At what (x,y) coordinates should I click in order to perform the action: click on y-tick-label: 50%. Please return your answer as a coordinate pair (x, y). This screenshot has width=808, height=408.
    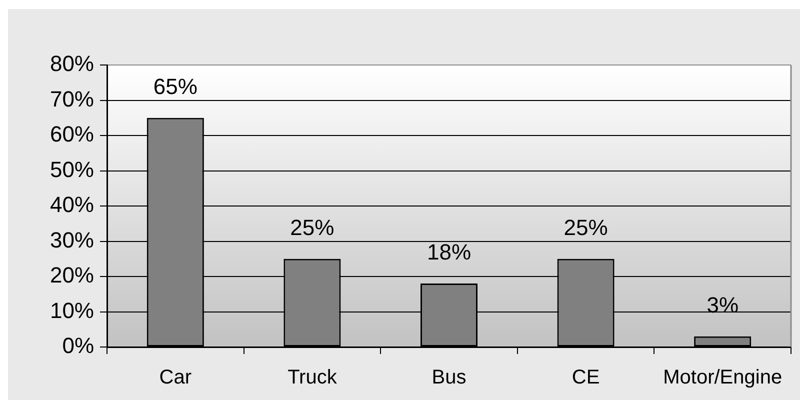
    Looking at the image, I should click on (72, 169).